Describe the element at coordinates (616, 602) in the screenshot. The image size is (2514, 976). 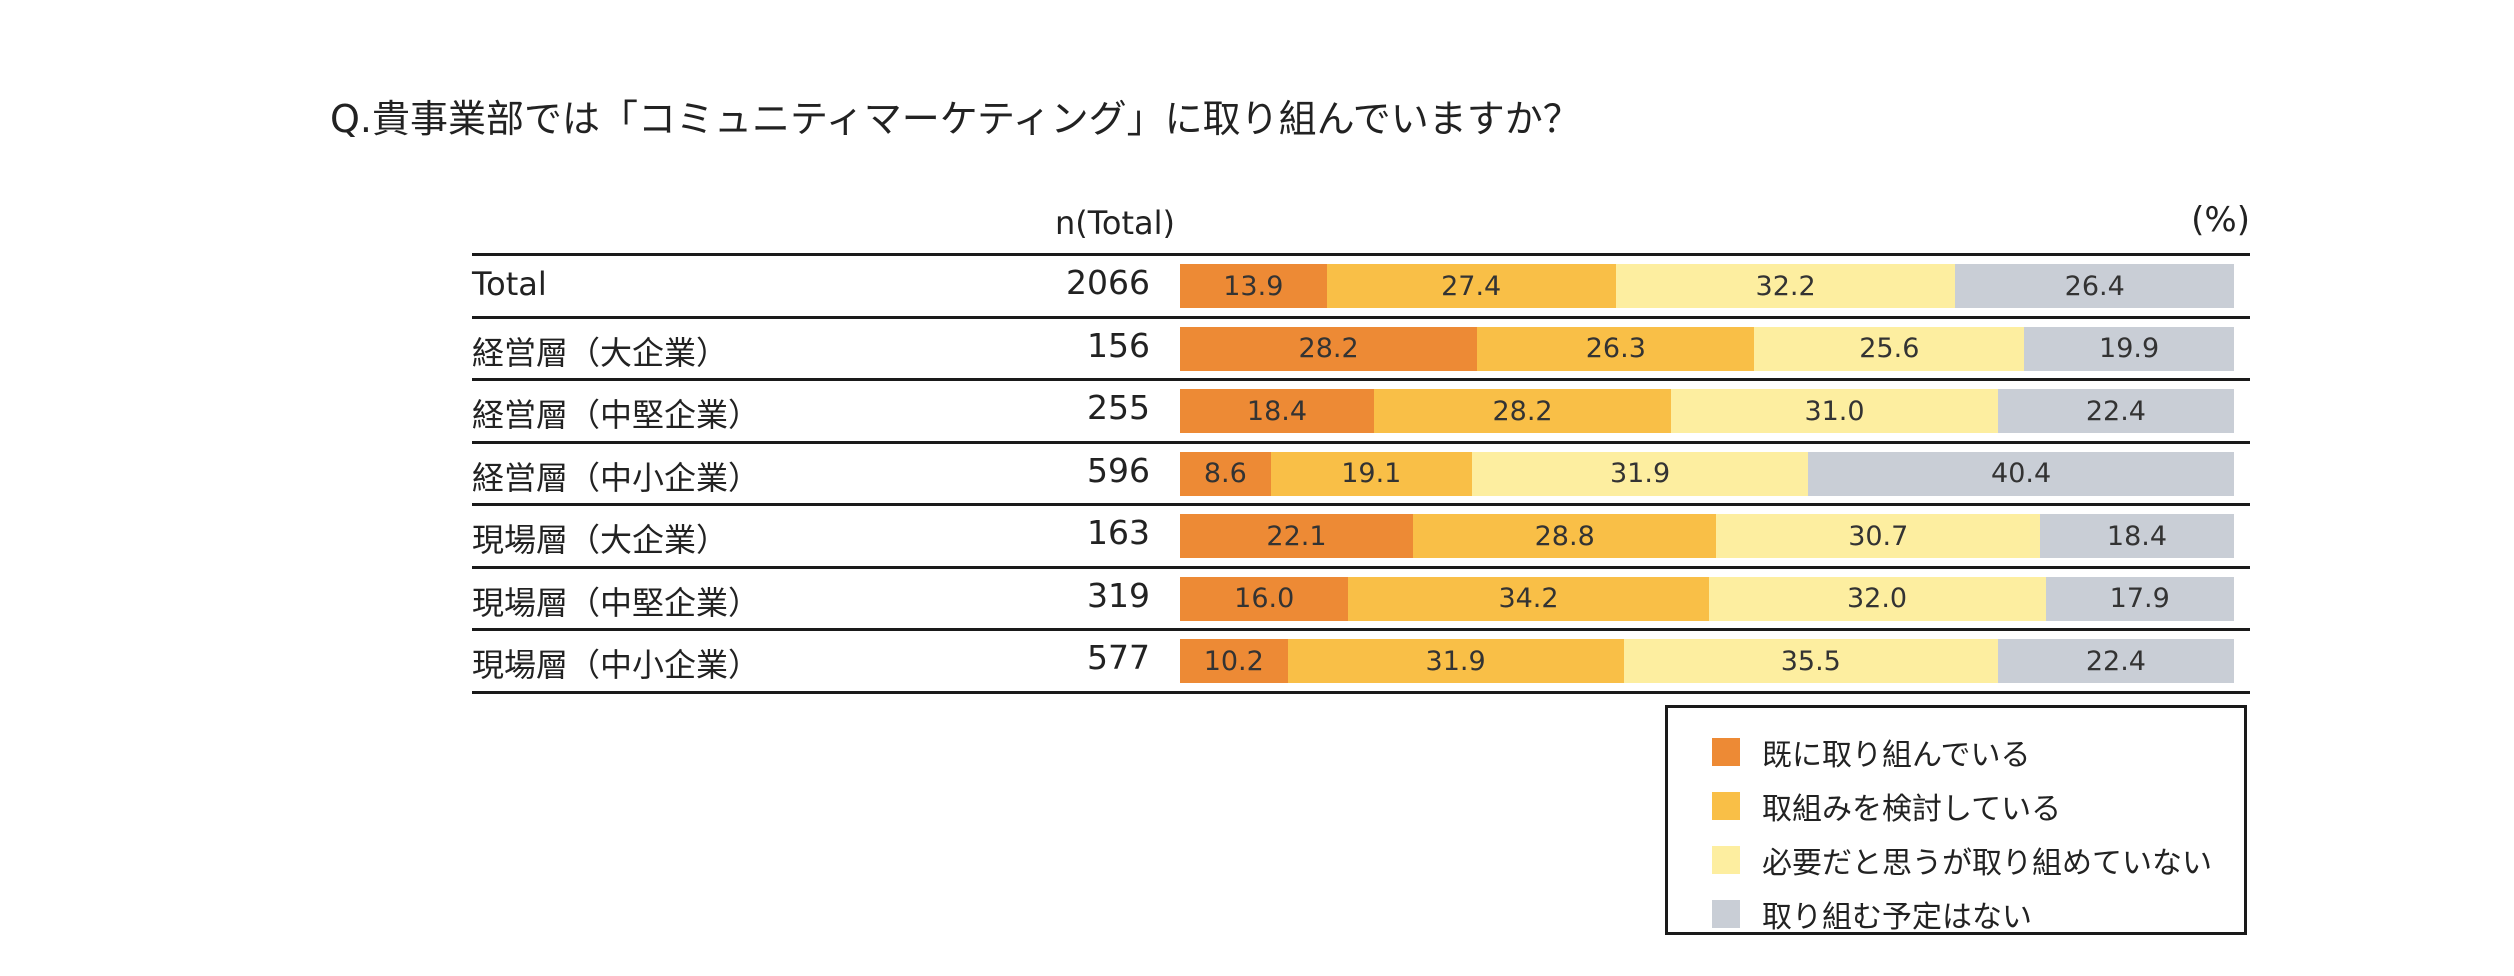
I see `row-label: 現場層（中堅企業）` at that location.